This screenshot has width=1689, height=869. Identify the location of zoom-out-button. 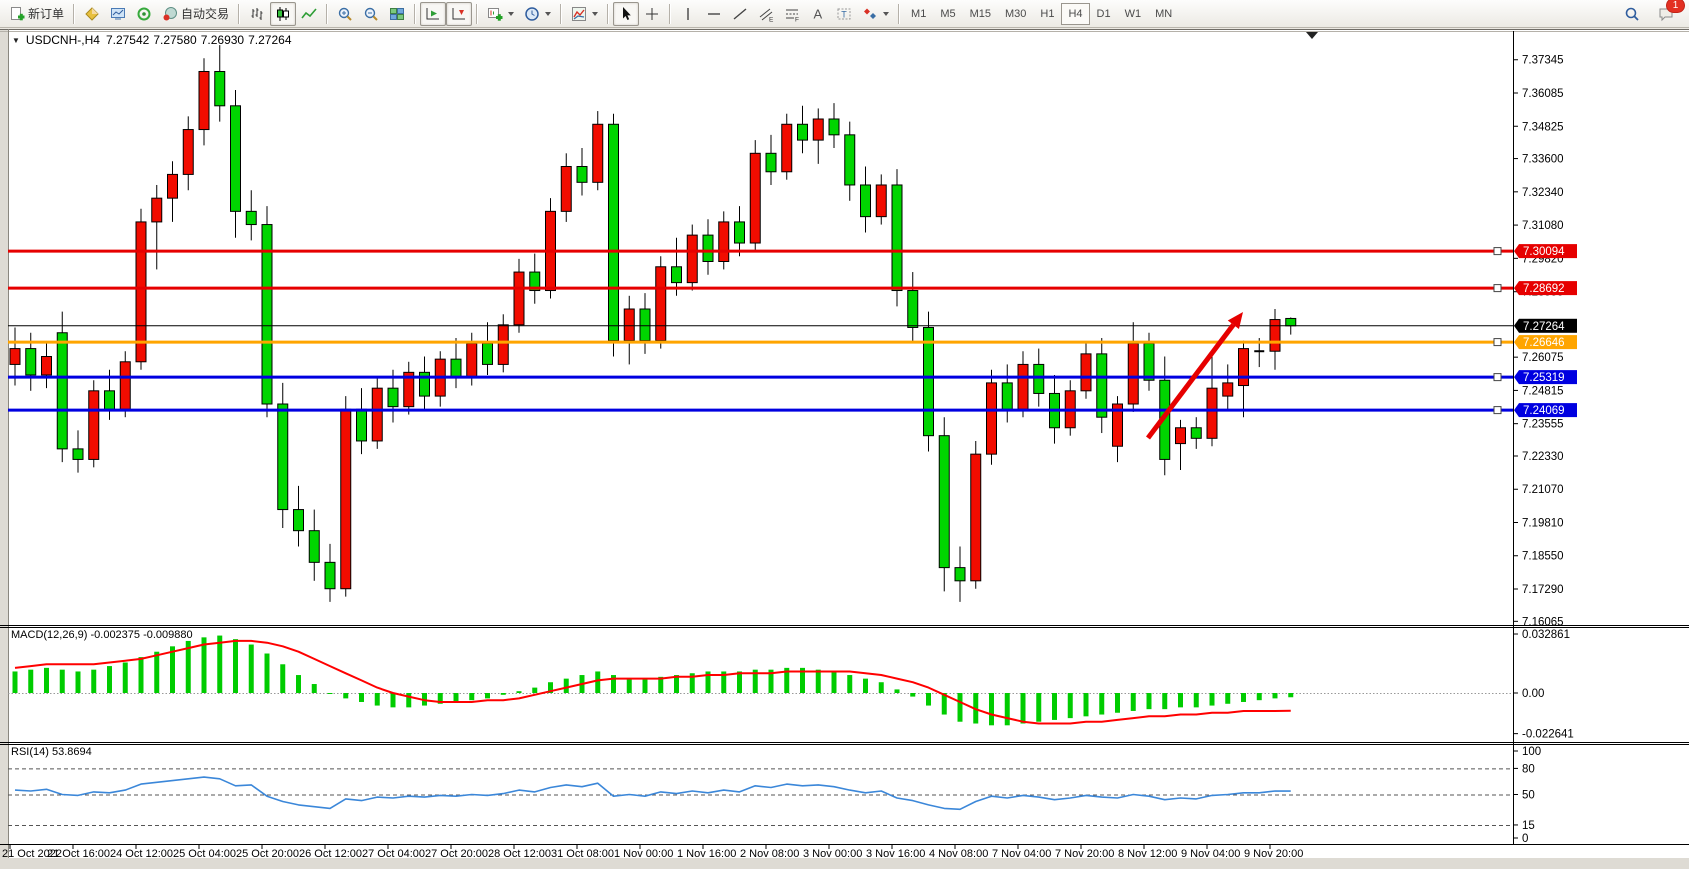
(371, 14).